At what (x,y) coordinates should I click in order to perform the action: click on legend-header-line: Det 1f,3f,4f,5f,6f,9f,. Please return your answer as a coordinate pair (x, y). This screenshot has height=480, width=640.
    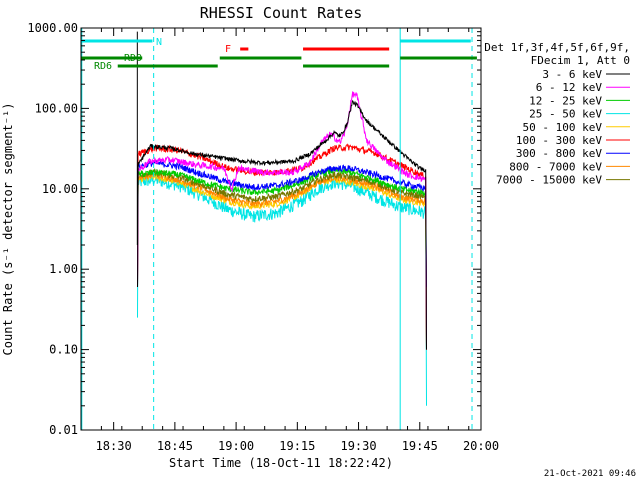
    Looking at the image, I should click on (557, 47).